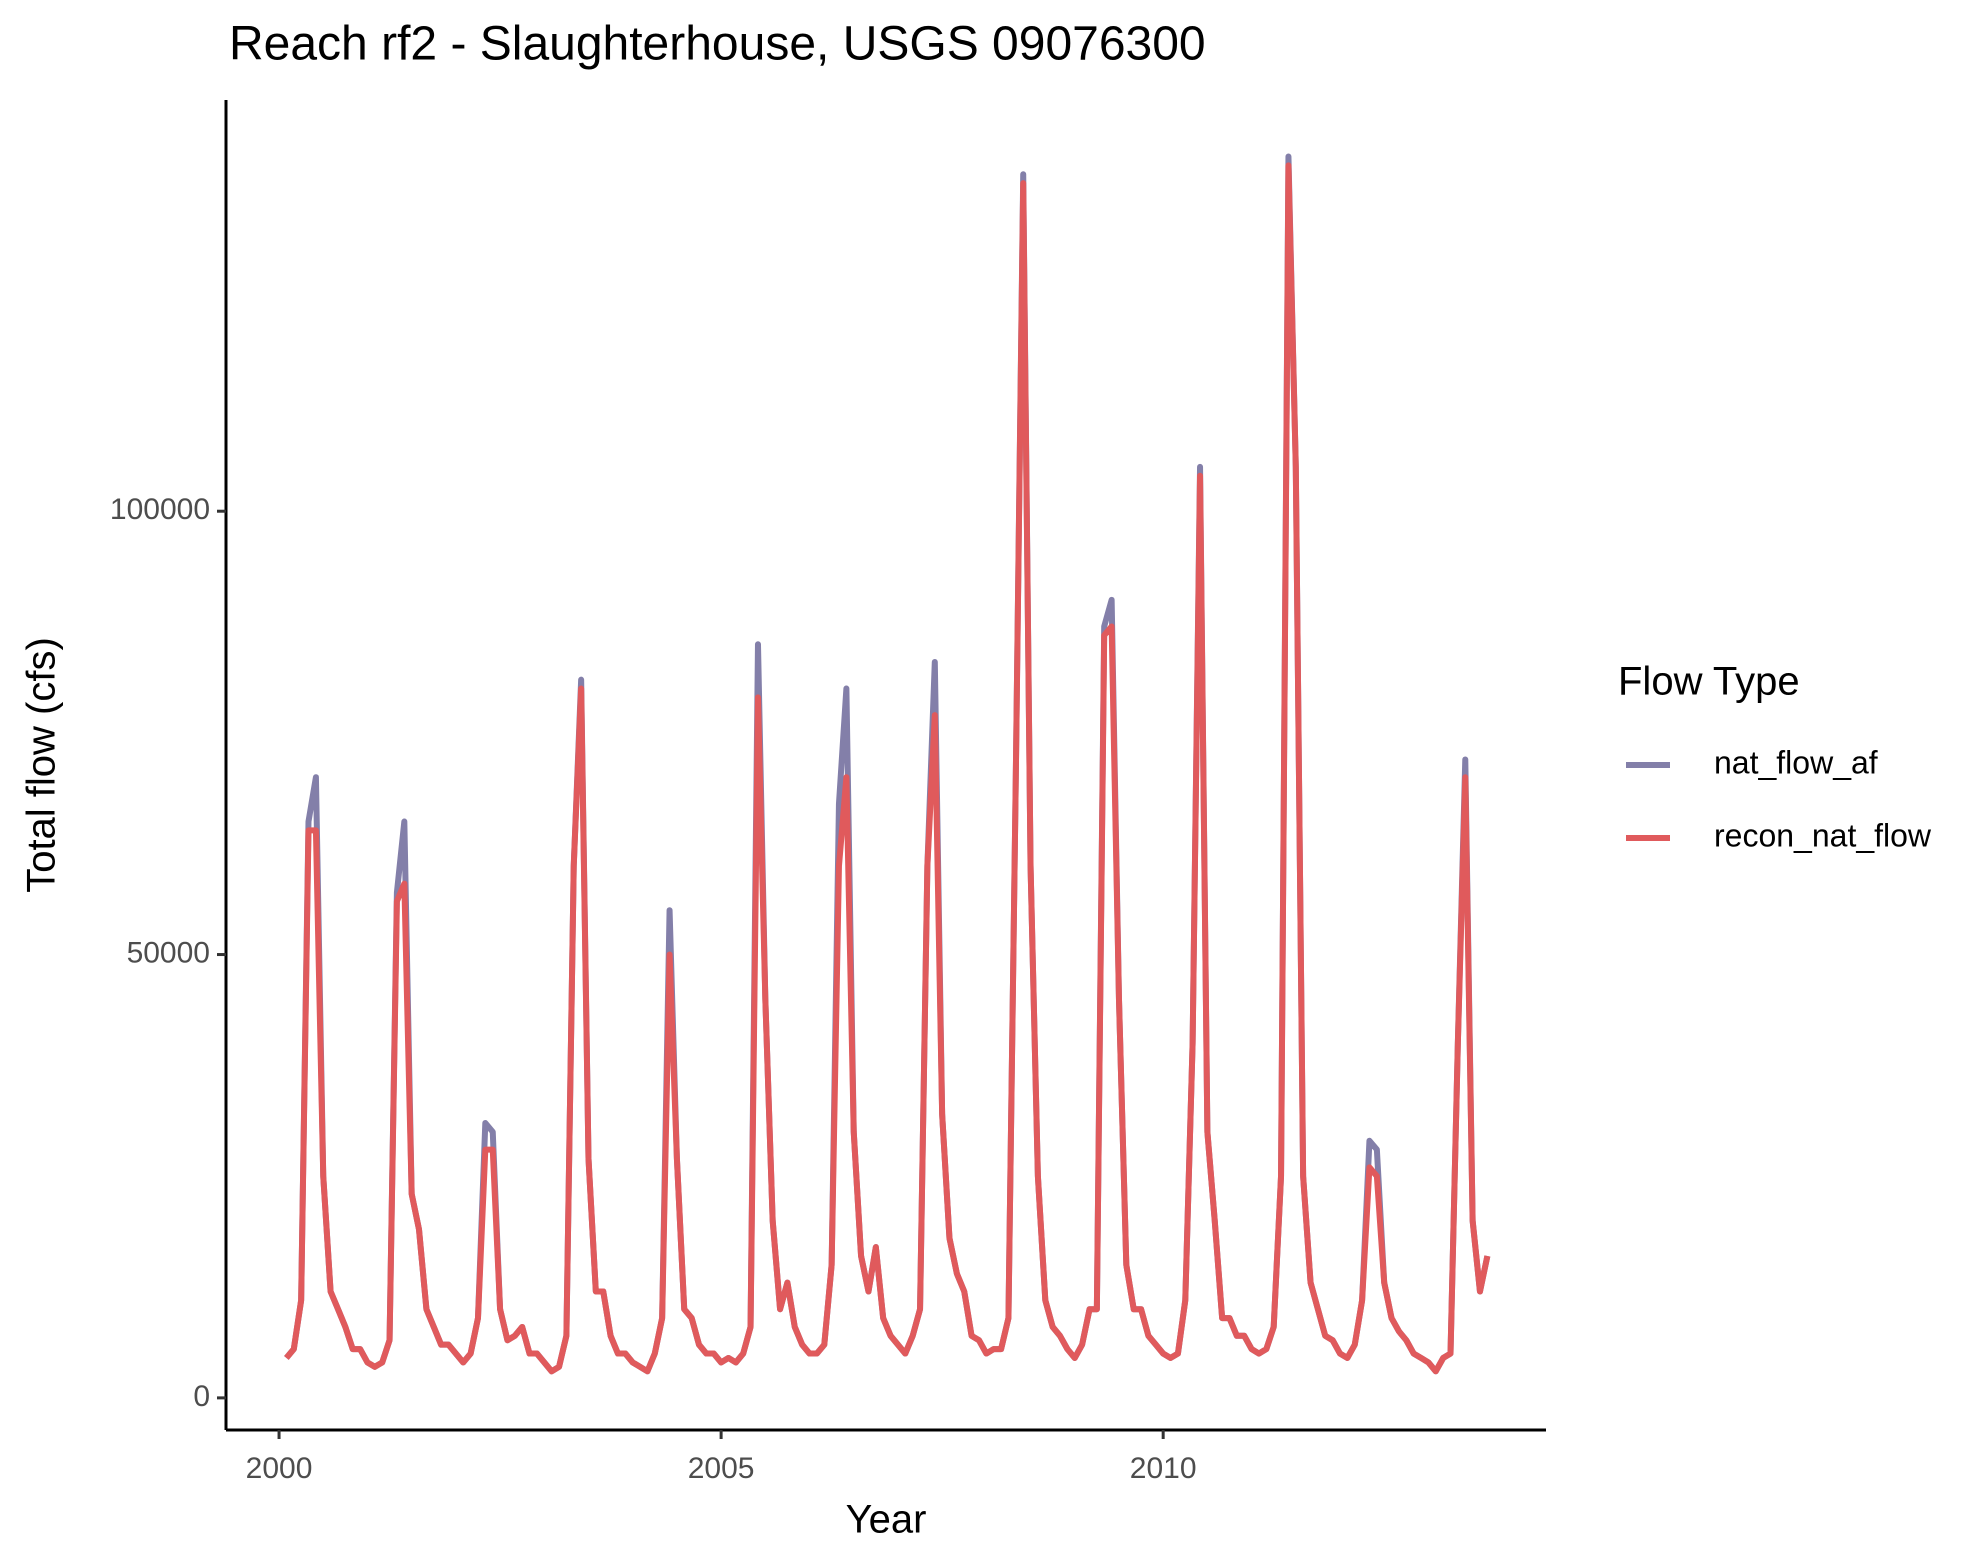 The width and height of the screenshot is (1987, 1546). What do you see at coordinates (1163, 1468) in the screenshot?
I see `x-tick-label: 2010` at bounding box center [1163, 1468].